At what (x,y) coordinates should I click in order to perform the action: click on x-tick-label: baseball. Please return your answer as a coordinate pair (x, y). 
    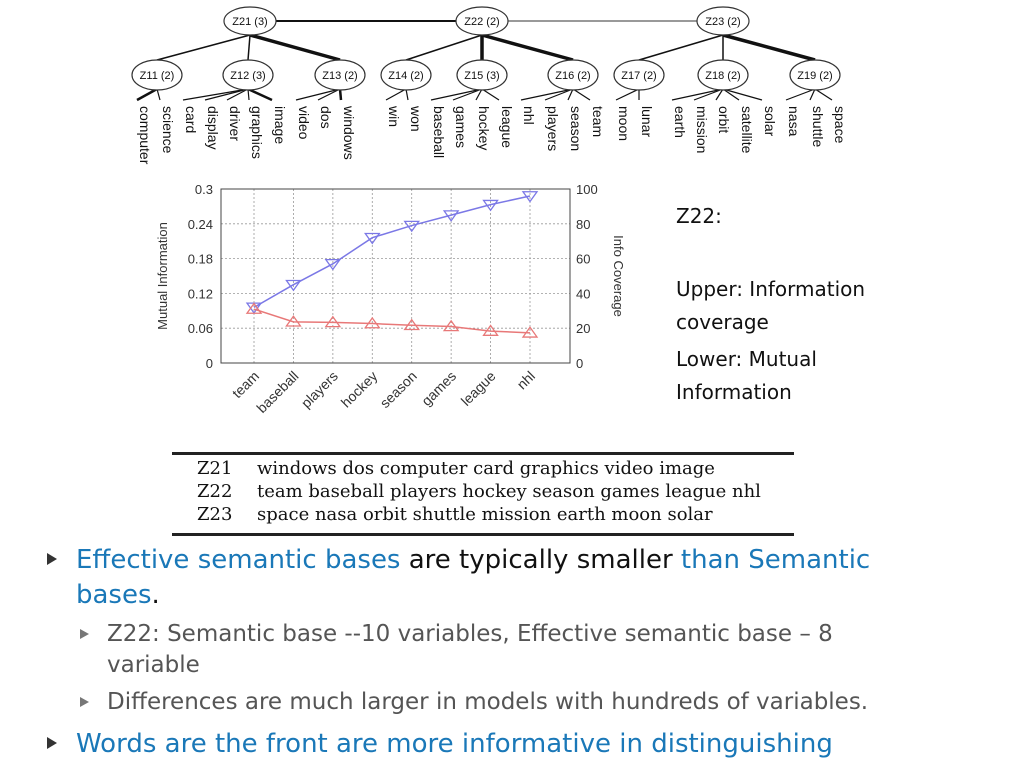
    Looking at the image, I should click on (277, 392).